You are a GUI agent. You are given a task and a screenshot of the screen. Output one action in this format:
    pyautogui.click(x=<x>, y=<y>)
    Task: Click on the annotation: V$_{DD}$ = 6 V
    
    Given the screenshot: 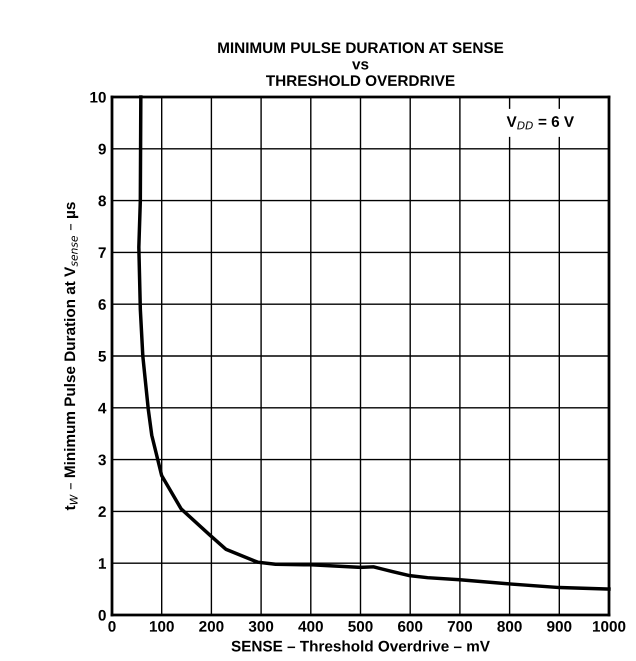 What is the action you would take?
    pyautogui.click(x=540, y=123)
    